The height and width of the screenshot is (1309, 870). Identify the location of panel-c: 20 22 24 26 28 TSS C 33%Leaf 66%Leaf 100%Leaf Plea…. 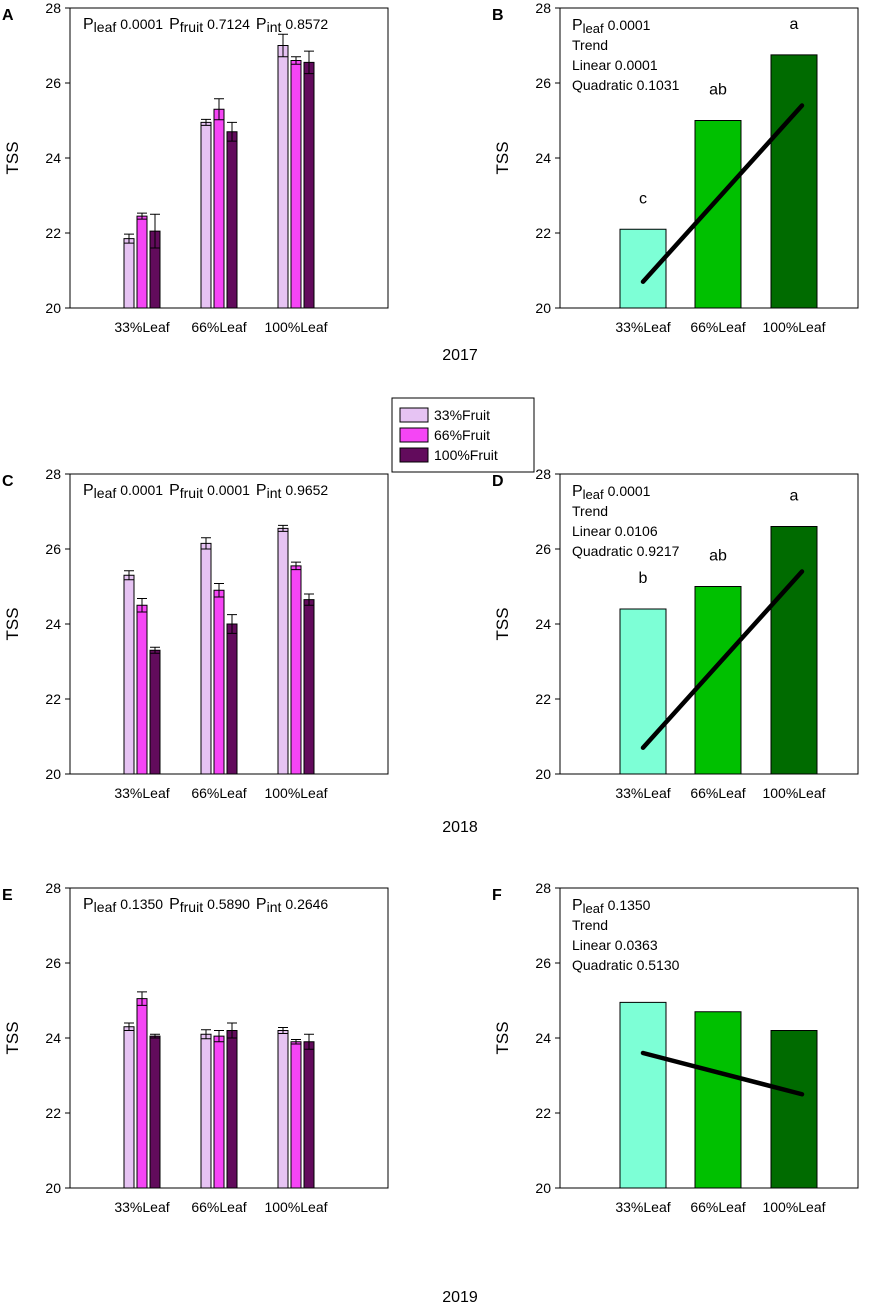
(195, 633).